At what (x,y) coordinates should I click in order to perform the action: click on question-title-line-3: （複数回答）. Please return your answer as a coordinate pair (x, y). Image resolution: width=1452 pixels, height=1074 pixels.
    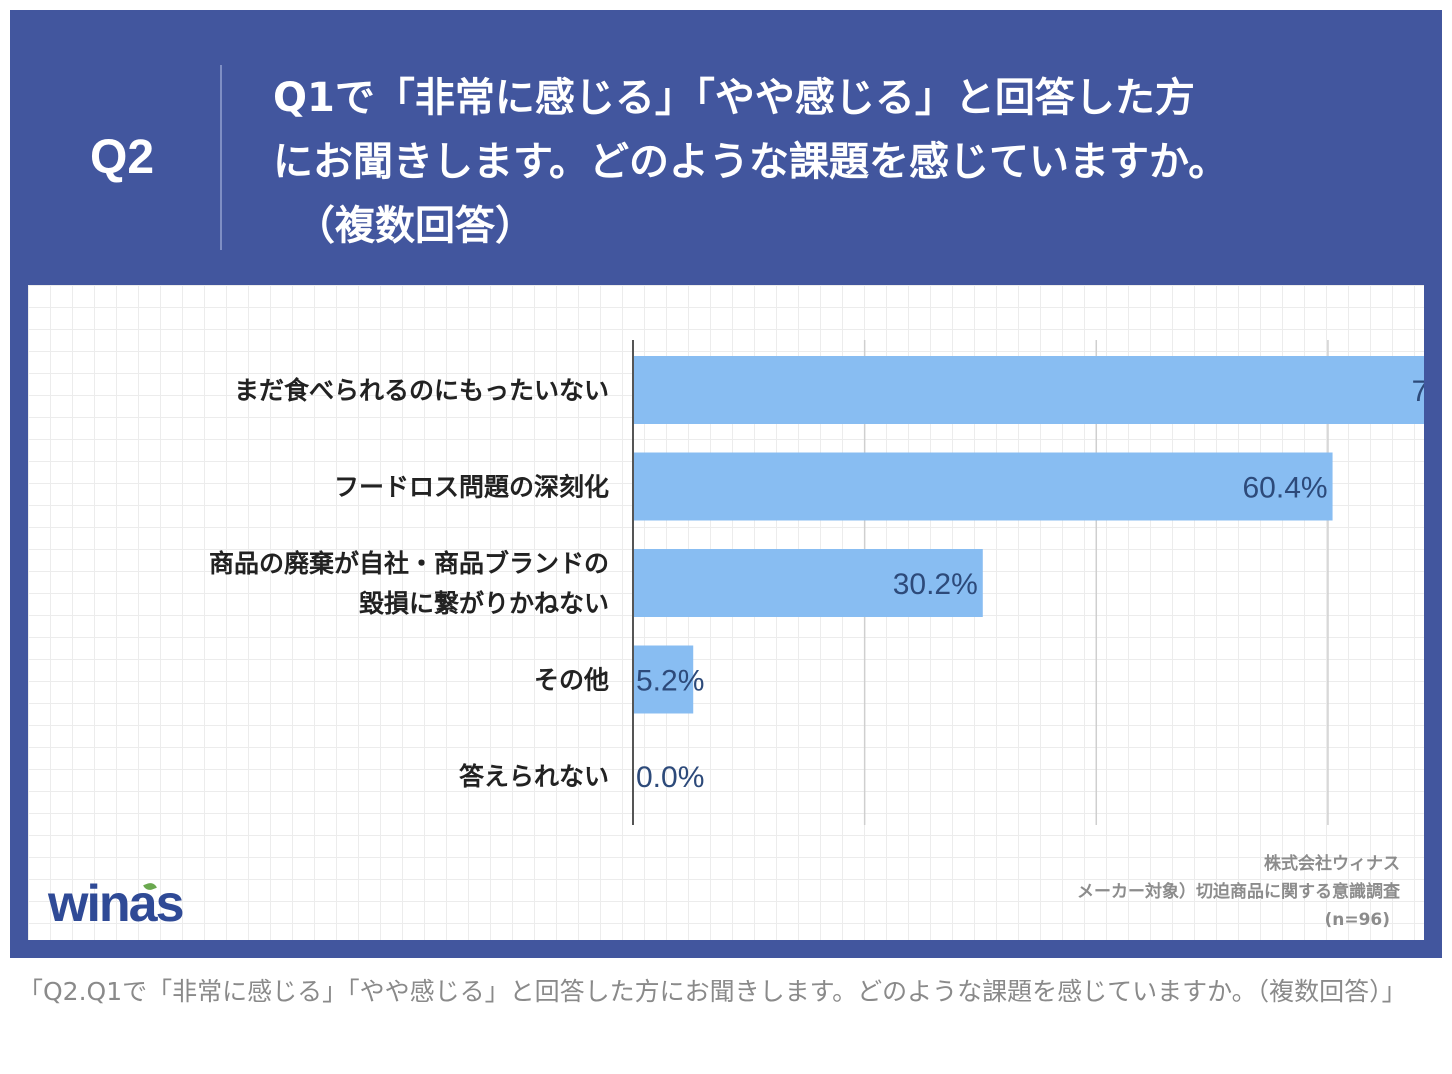
    Looking at the image, I should click on (415, 226).